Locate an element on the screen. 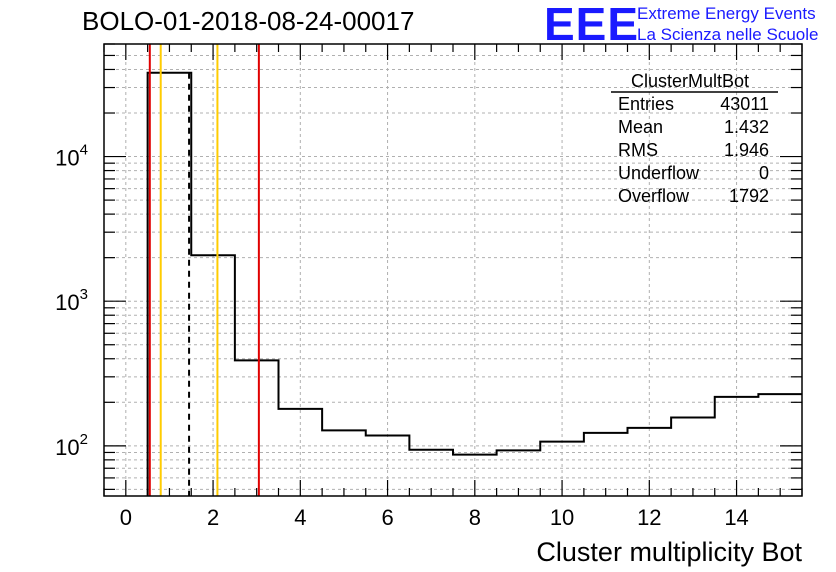 The height and width of the screenshot is (572, 836). marker-lines-layer is located at coordinates (204, 270).